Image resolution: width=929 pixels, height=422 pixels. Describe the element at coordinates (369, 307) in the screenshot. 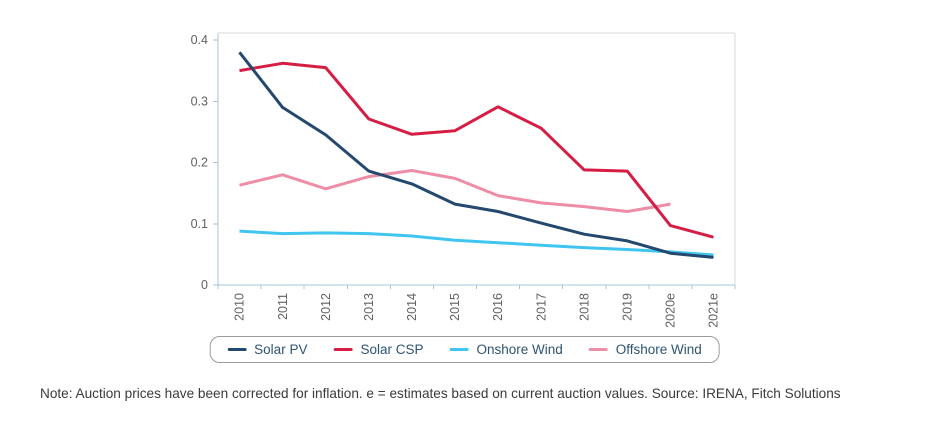

I see `x-tick-label: 2013` at that location.